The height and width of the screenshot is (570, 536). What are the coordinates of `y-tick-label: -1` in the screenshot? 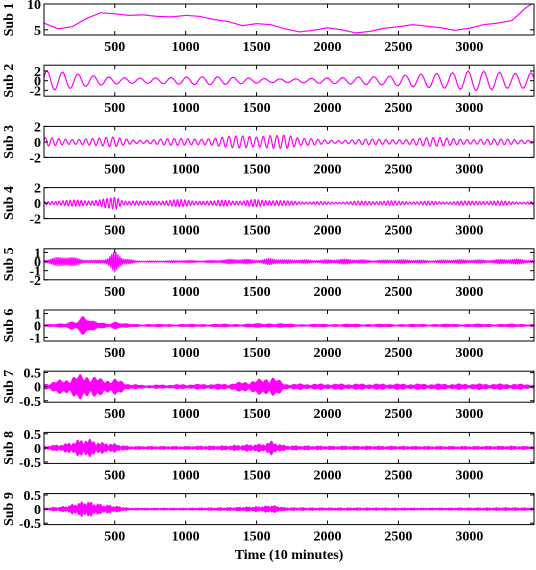 It's located at (35, 338).